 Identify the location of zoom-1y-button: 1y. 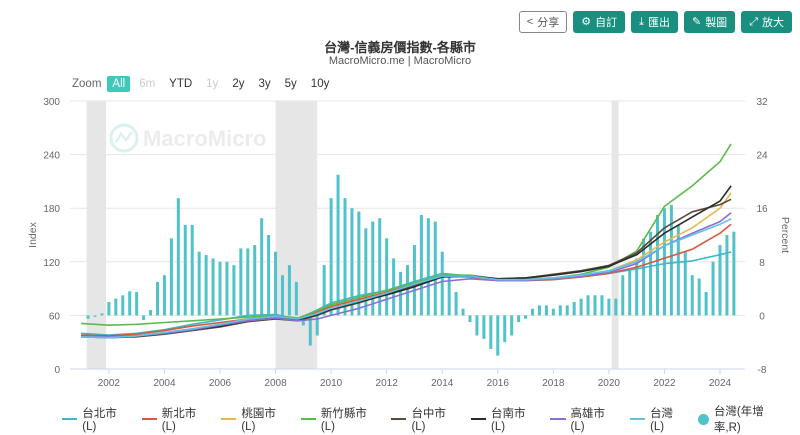
(212, 84).